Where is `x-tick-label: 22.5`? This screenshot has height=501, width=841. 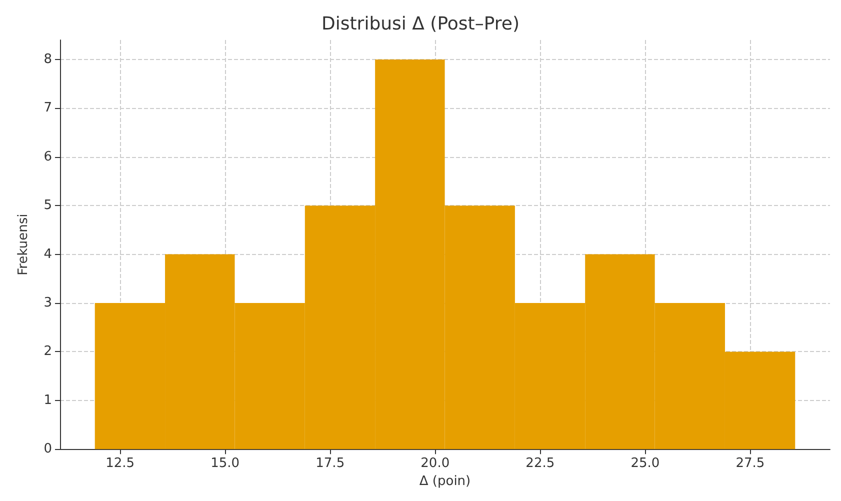
x-tick-label: 22.5 is located at coordinates (540, 464).